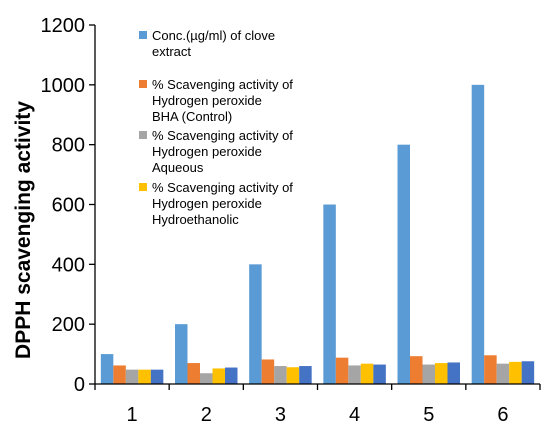 This screenshot has width=543, height=427. I want to click on legend-entry-text: Aqueous, so click(178, 167).